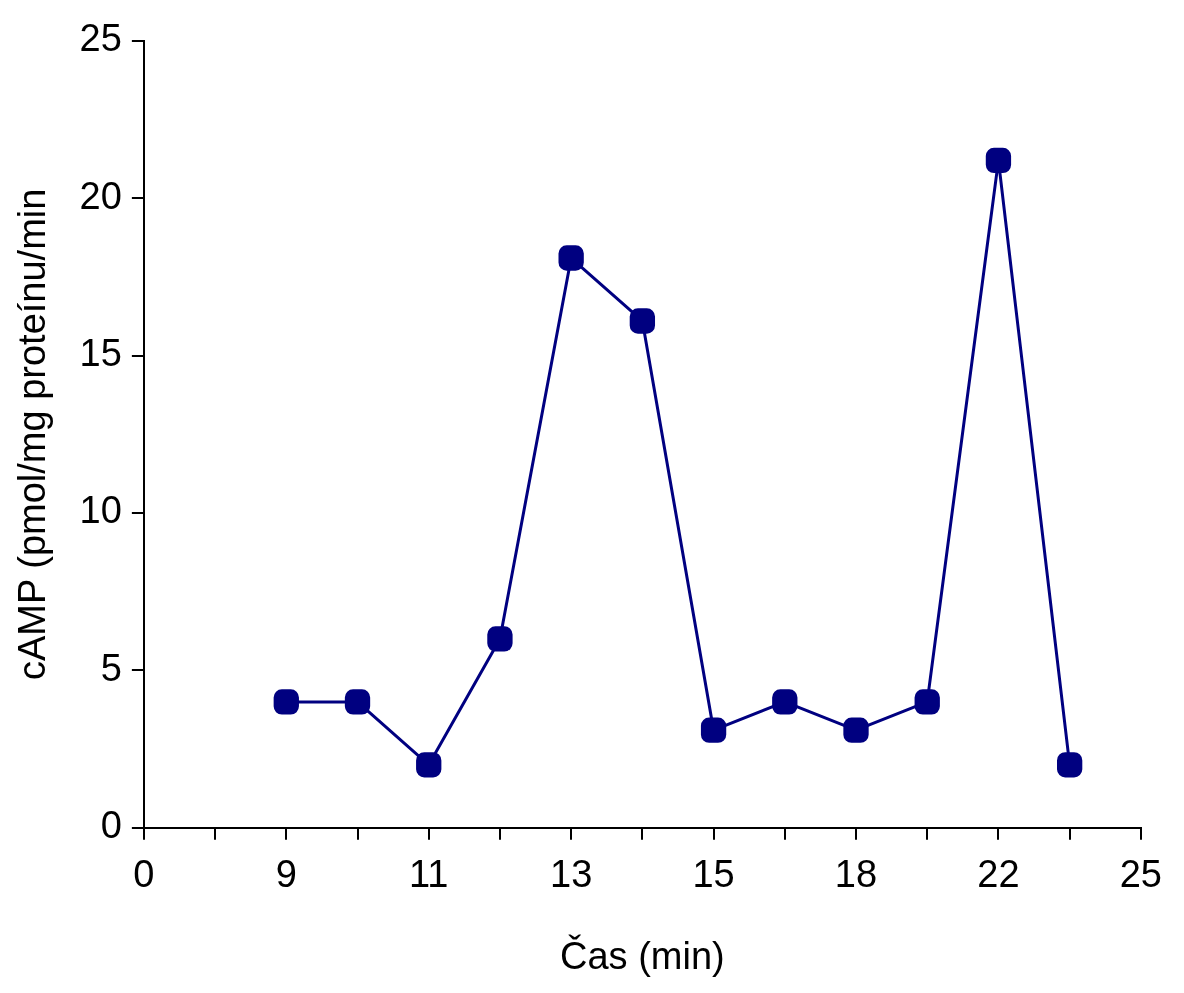  What do you see at coordinates (100, 510) in the screenshot?
I see `y-tick-label: 10` at bounding box center [100, 510].